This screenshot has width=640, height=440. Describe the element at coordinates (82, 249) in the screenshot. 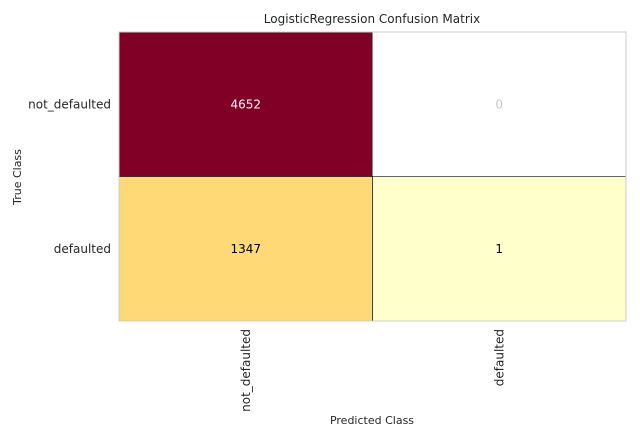

I see `y-tick-label: defaulted` at that location.